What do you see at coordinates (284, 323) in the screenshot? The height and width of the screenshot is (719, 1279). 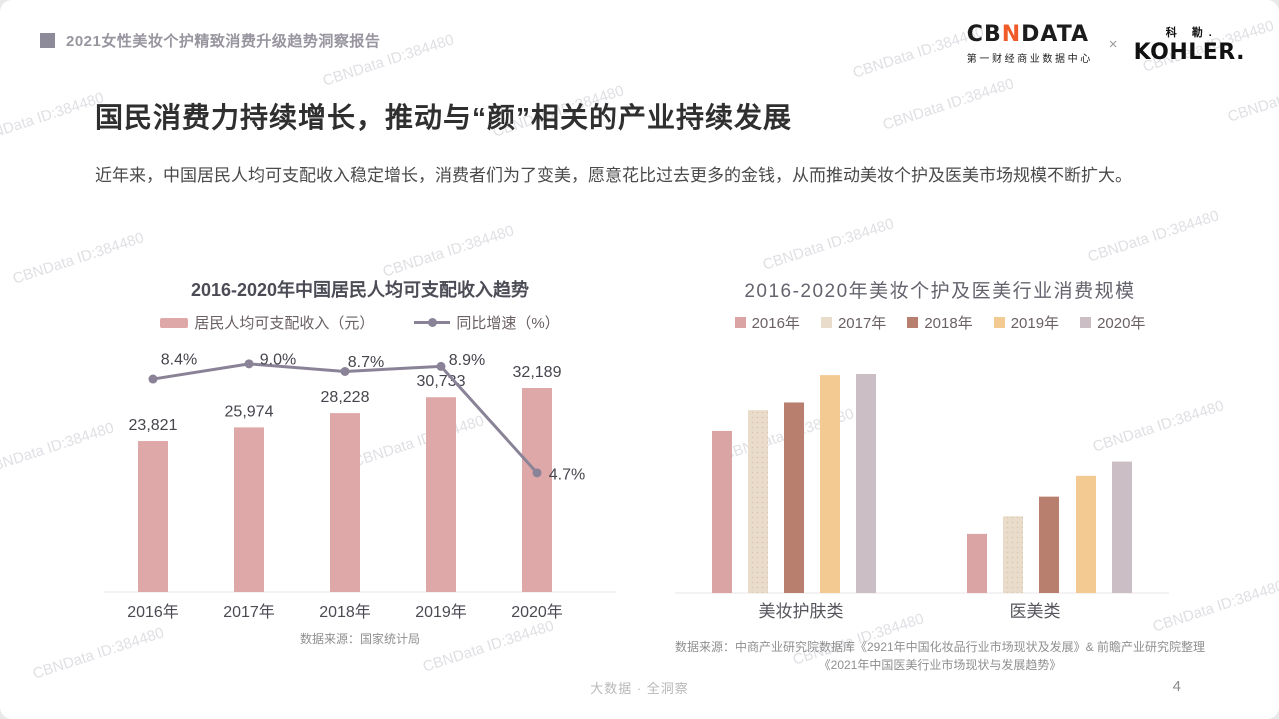 I see `legend-label-income: 居民人均可支配收入（元）` at bounding box center [284, 323].